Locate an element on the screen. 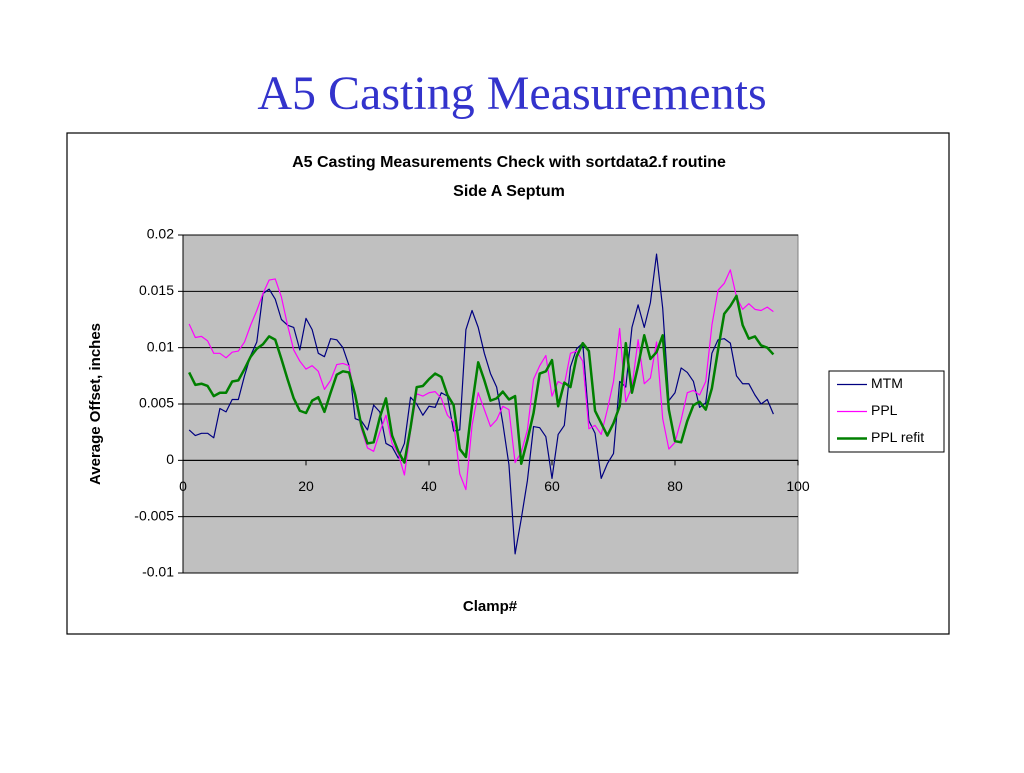 The height and width of the screenshot is (773, 1024). y-axis-label: Average Offset, inches is located at coordinates (95, 404).